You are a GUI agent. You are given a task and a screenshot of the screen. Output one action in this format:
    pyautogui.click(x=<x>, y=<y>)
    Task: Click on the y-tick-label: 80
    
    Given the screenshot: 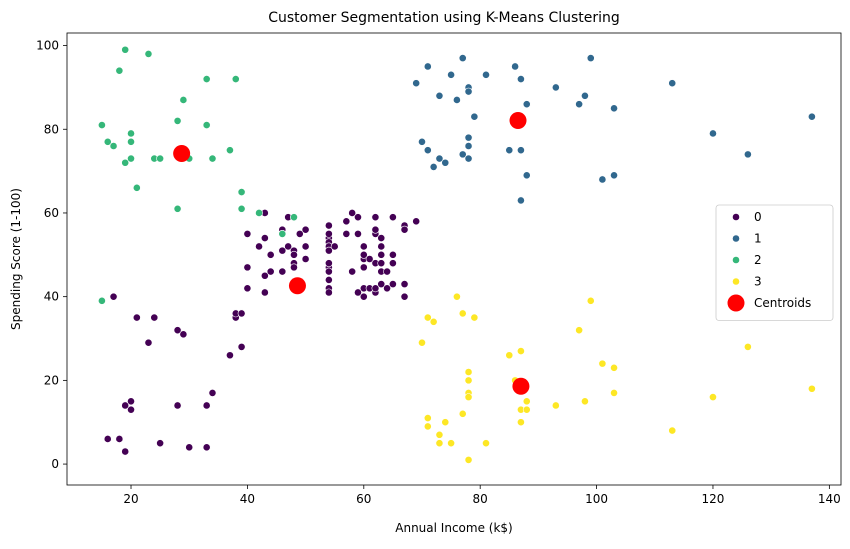 What is the action you would take?
    pyautogui.click(x=51, y=129)
    